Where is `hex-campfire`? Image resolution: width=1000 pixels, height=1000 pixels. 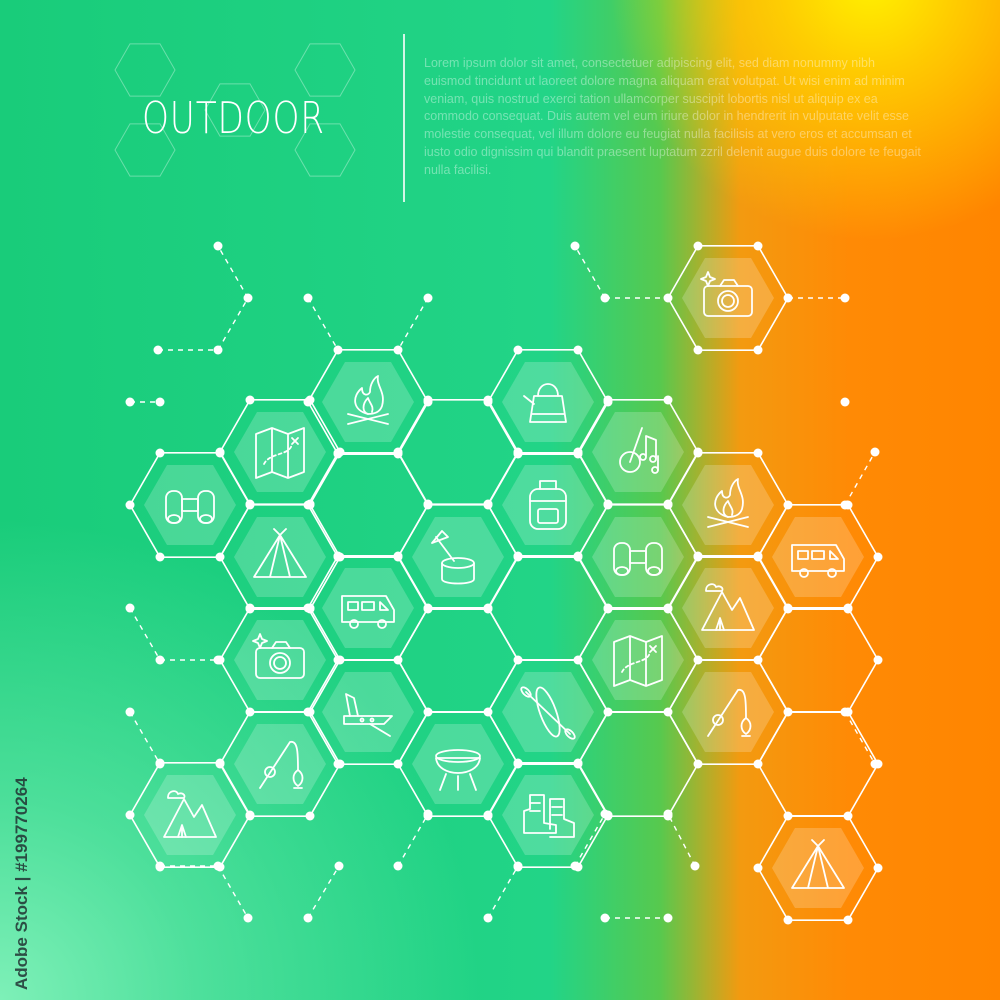
hex-campfire is located at coordinates (368, 402).